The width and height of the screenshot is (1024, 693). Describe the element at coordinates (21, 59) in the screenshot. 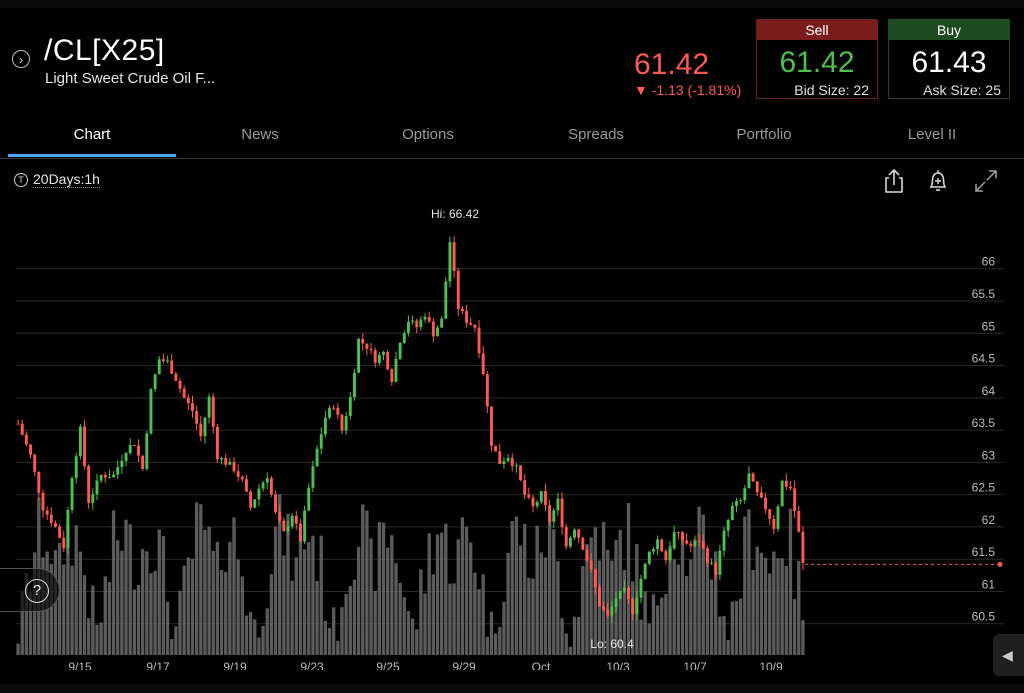

I see `chevron-right-circle-icon: ›` at that location.